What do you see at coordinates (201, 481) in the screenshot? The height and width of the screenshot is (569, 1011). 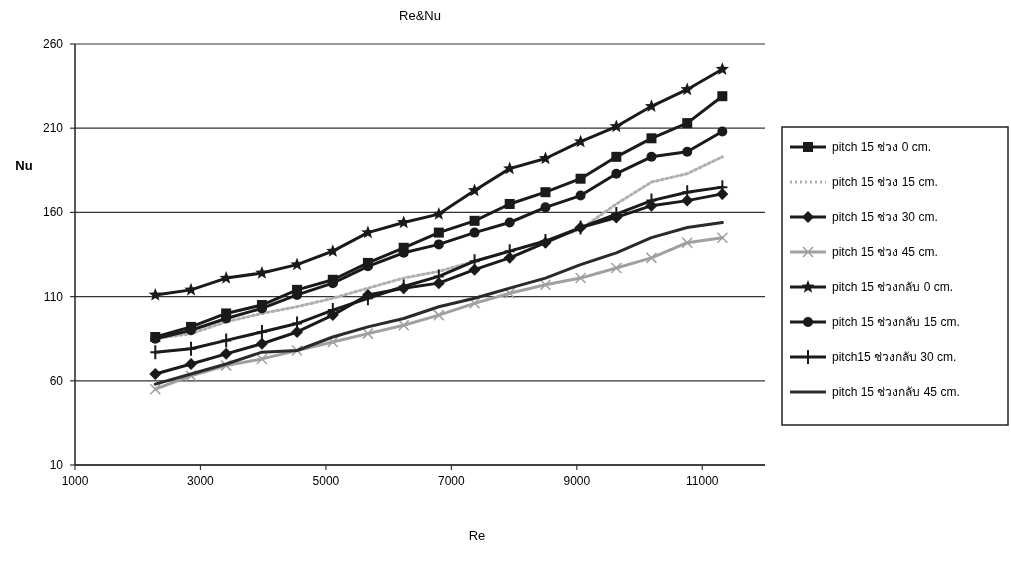 I see `x-tick-label: 3000` at bounding box center [201, 481].